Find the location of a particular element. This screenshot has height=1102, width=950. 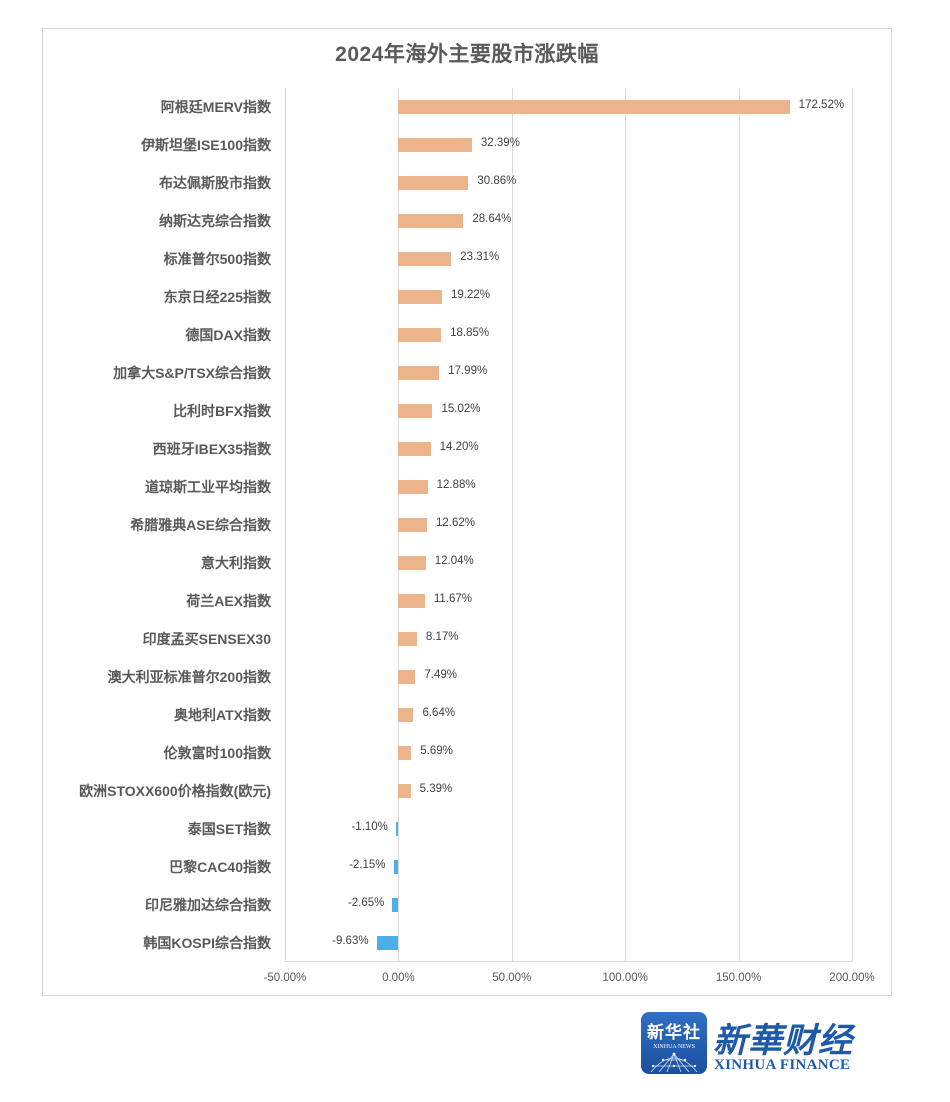

category-label: 东京日经225指数 is located at coordinates (217, 297).